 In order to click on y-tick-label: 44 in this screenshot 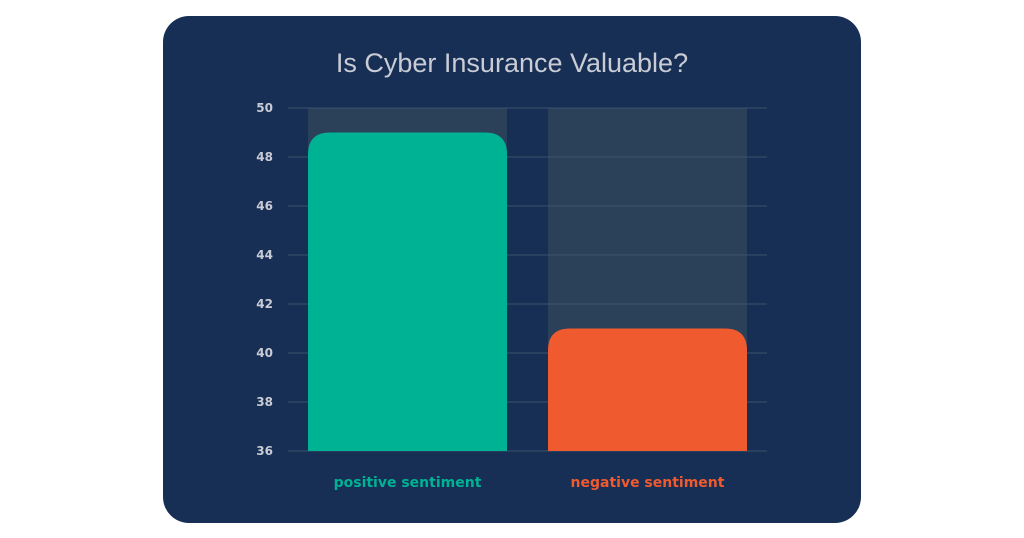, I will do `click(264, 255)`.